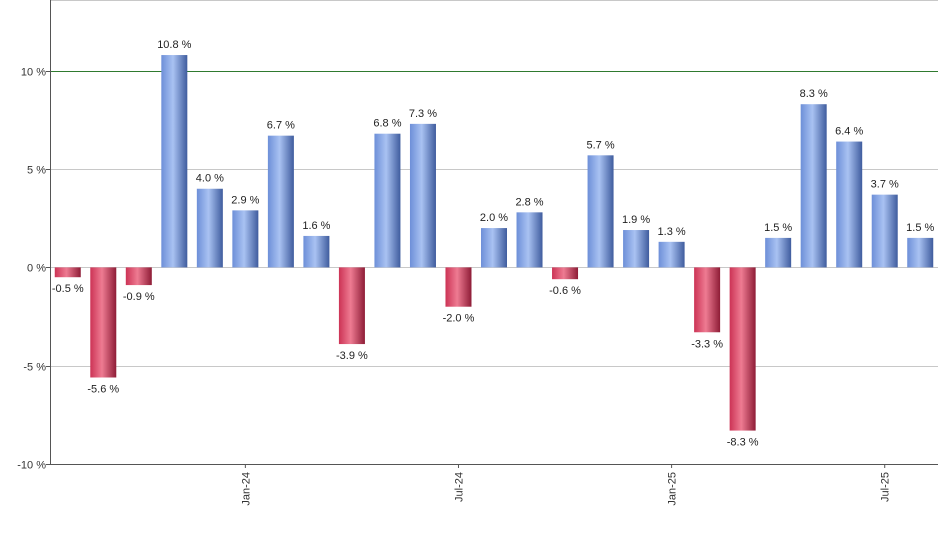 Image resolution: width=940 pixels, height=555 pixels. What do you see at coordinates (174, 45) in the screenshot?
I see `data-label: 10.8 %` at bounding box center [174, 45].